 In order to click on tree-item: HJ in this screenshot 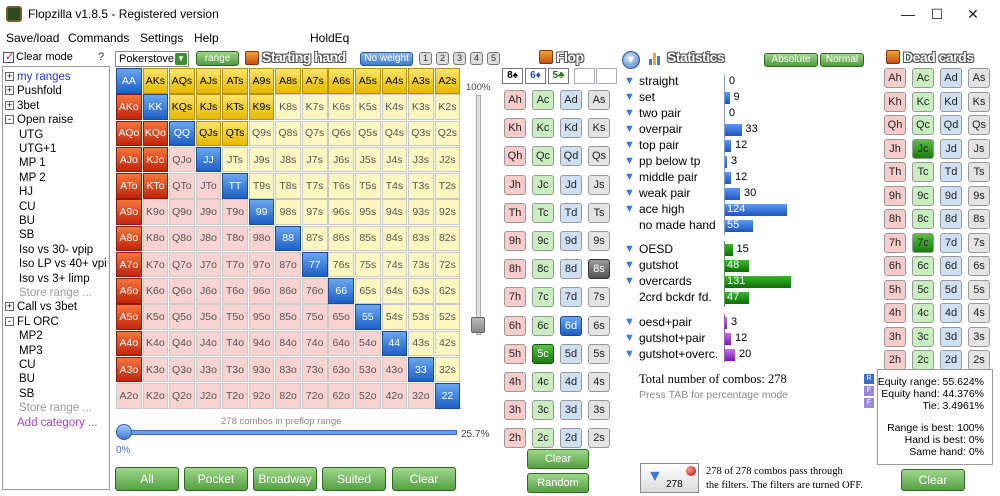, I will do `click(26, 192)`.